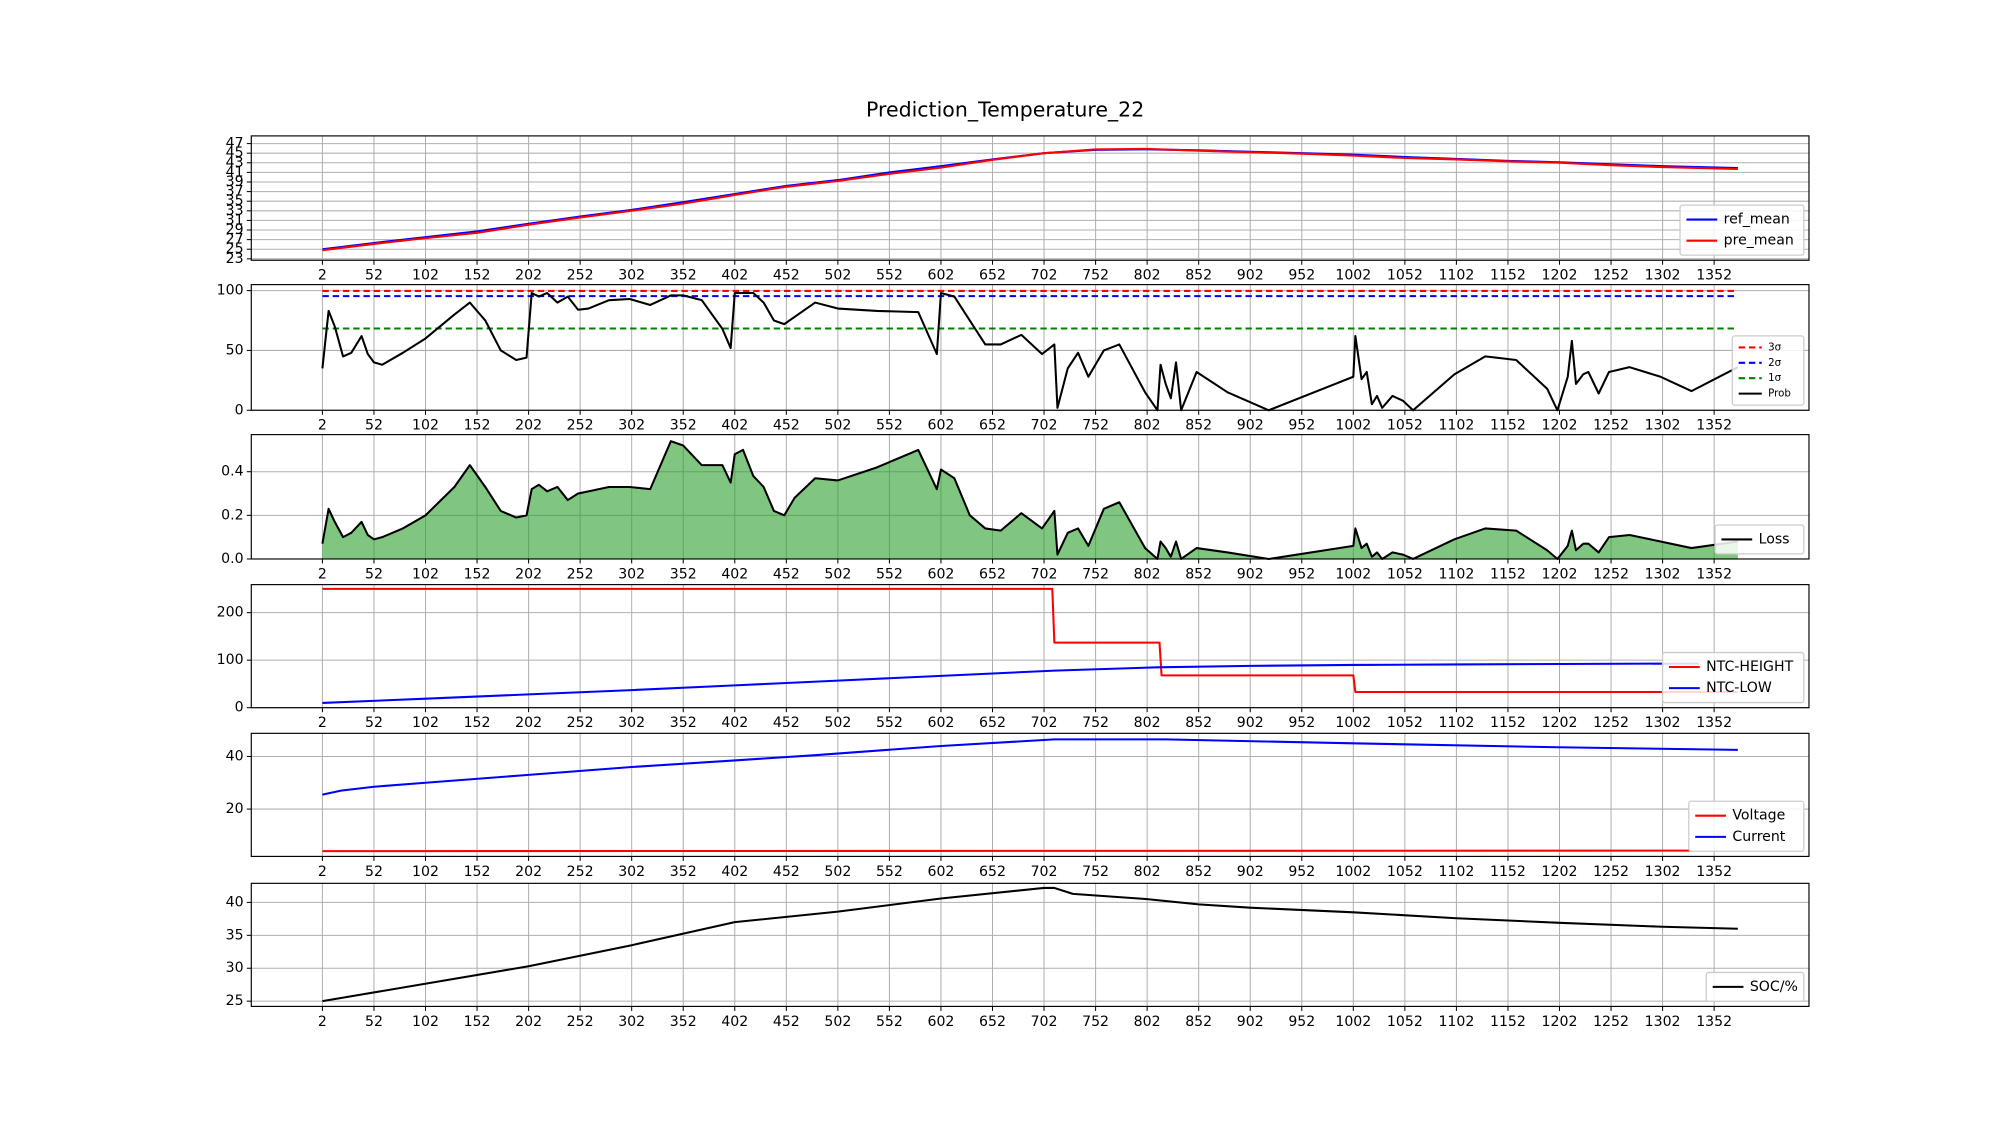 The image size is (2000, 1125). I want to click on y-tick-label: 30, so click(235, 968).